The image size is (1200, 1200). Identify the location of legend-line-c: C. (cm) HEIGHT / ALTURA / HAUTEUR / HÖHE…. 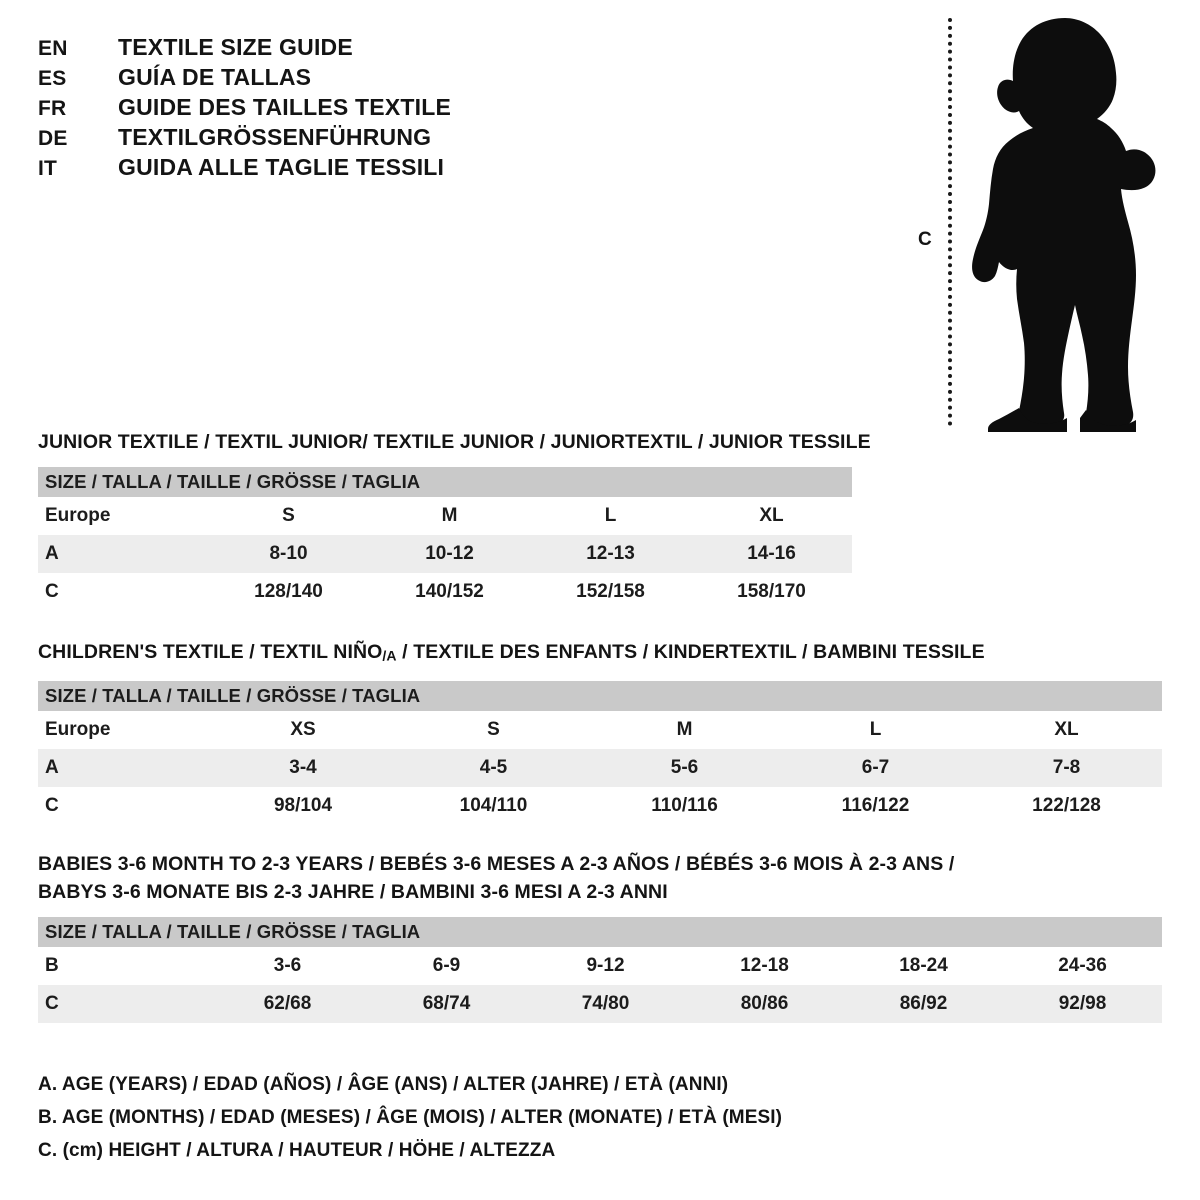
(297, 1150).